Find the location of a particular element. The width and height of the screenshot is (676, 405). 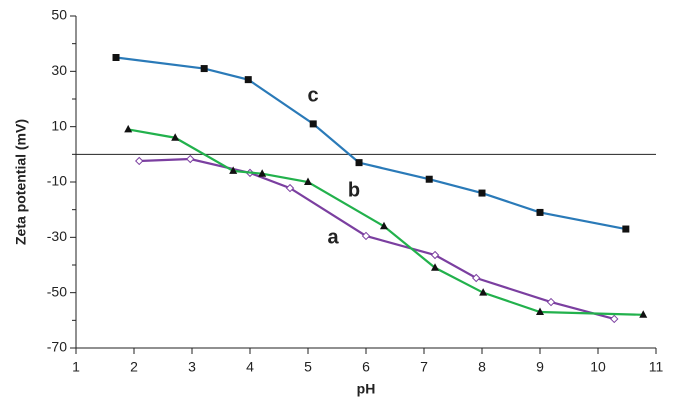

y-tick-label: 30 is located at coordinates (59, 70).